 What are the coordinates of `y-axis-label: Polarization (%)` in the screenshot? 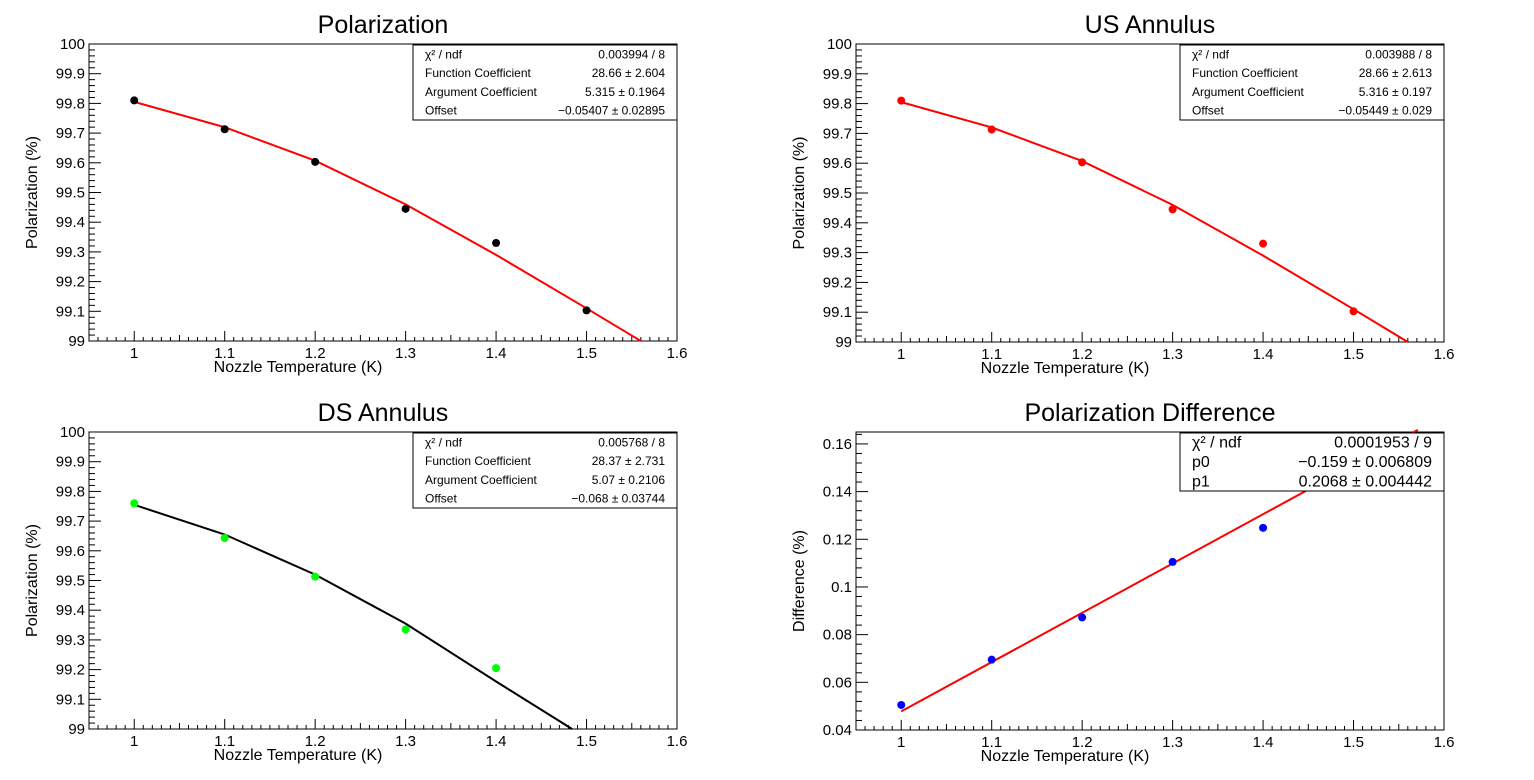 It's located at (32, 580).